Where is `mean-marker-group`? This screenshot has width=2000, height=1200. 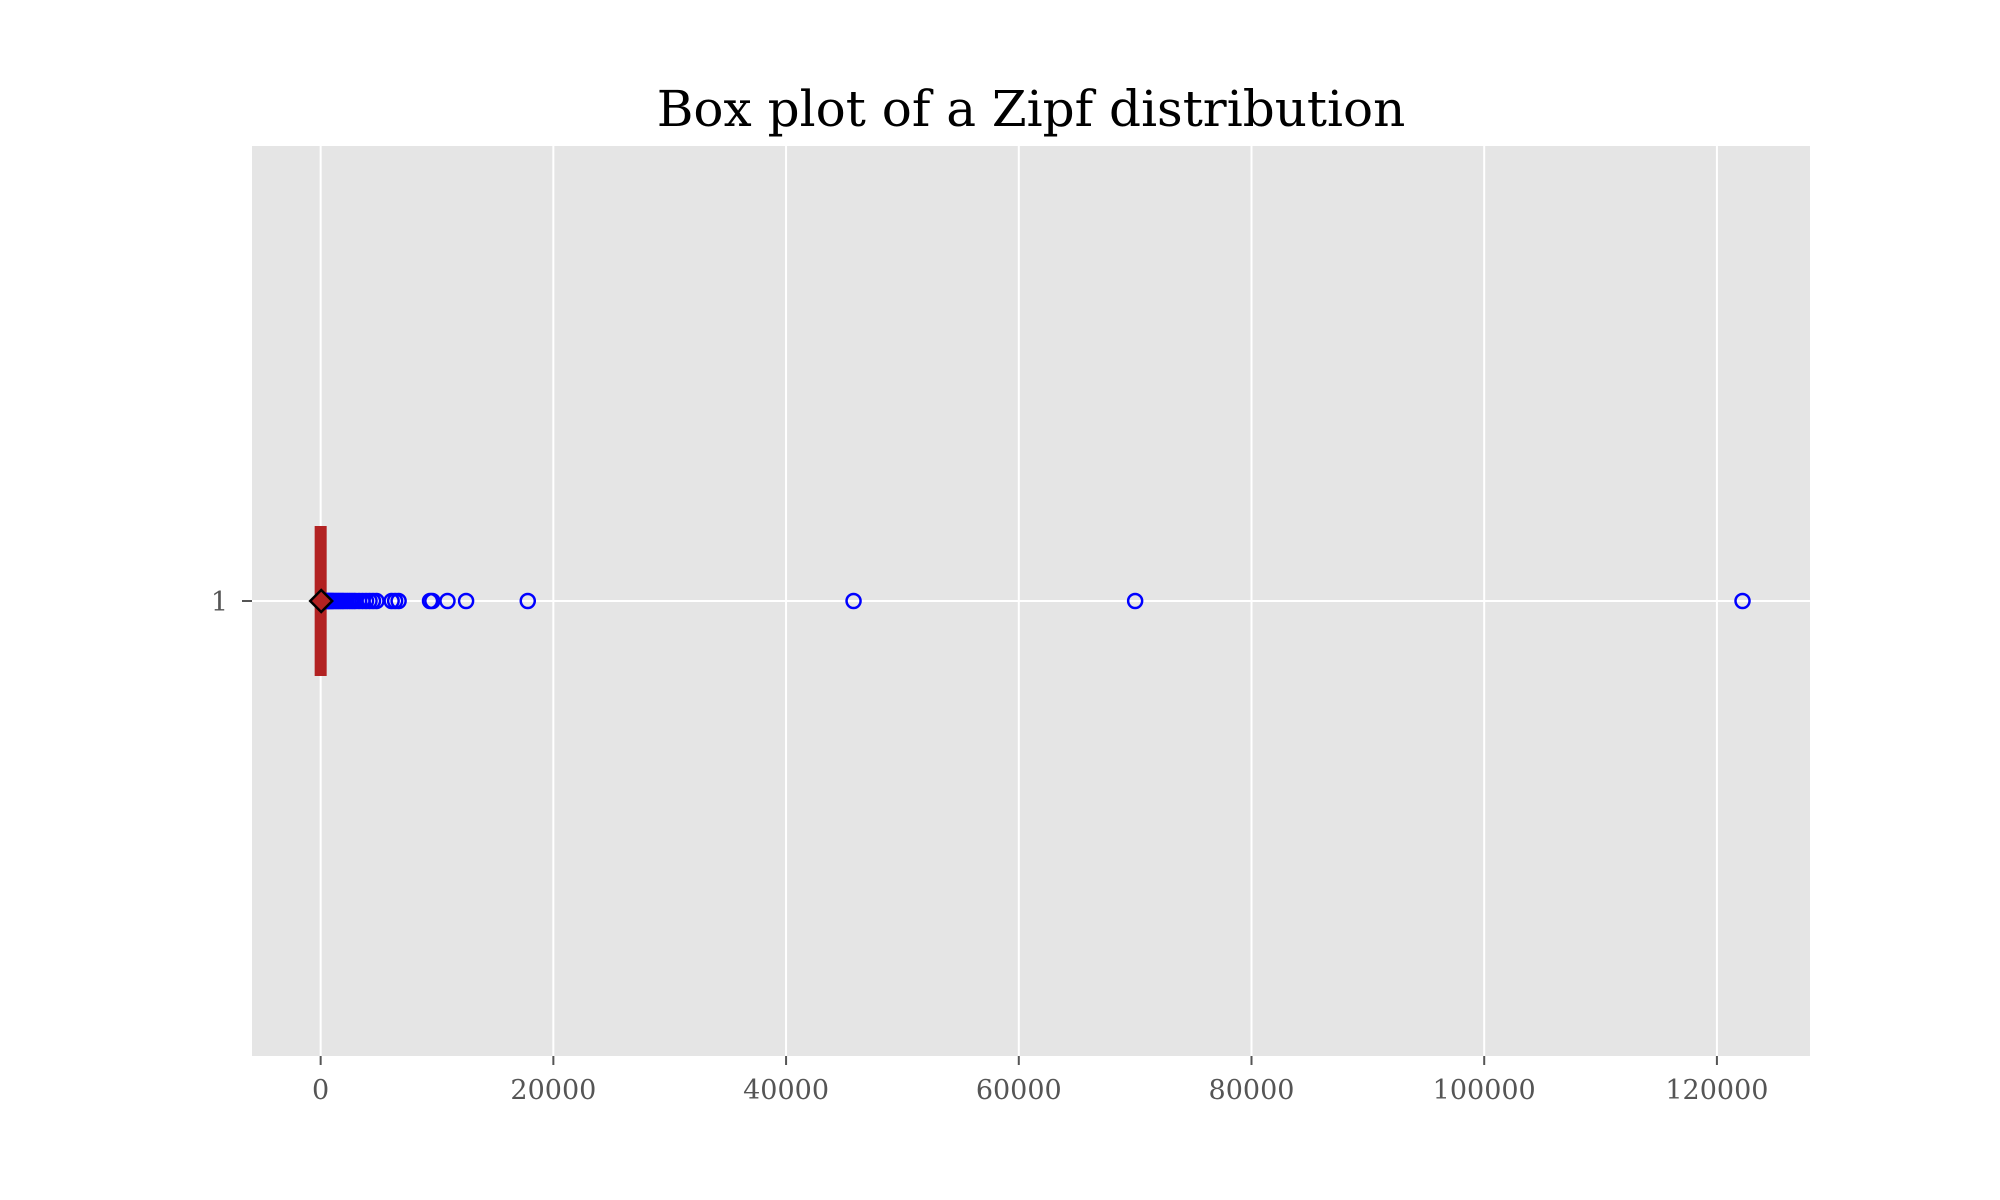
mean-marker-group is located at coordinates (321, 601).